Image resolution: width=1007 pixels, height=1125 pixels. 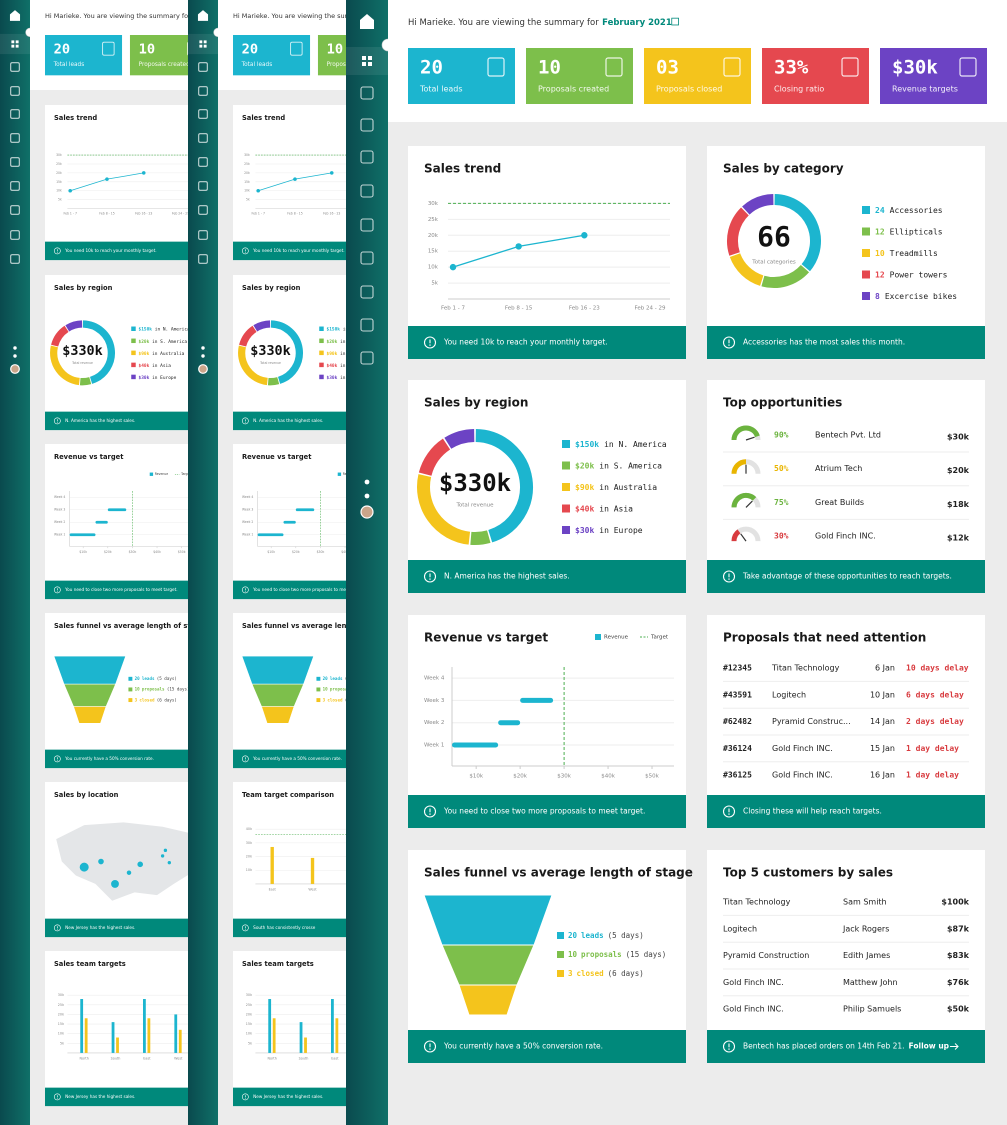 What do you see at coordinates (169, 341) in the screenshot?
I see `legend-name: in S. America` at bounding box center [169, 341].